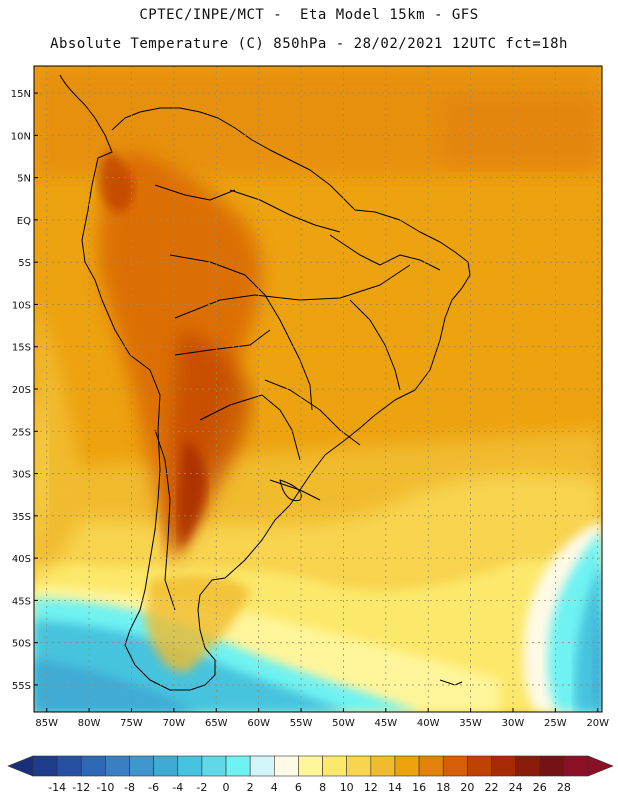  What do you see at coordinates (347, 787) in the screenshot?
I see `colorbar-label: 10` at bounding box center [347, 787].